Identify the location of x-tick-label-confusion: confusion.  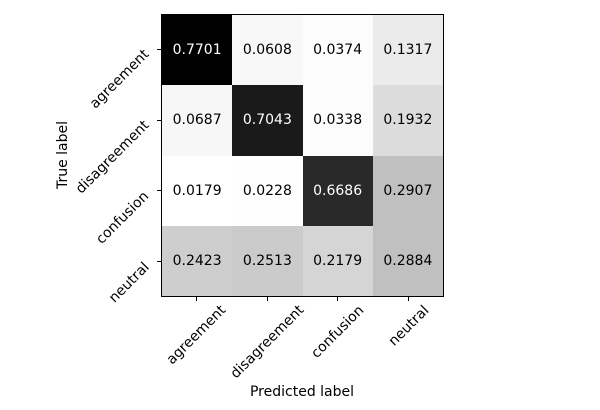
(338, 332).